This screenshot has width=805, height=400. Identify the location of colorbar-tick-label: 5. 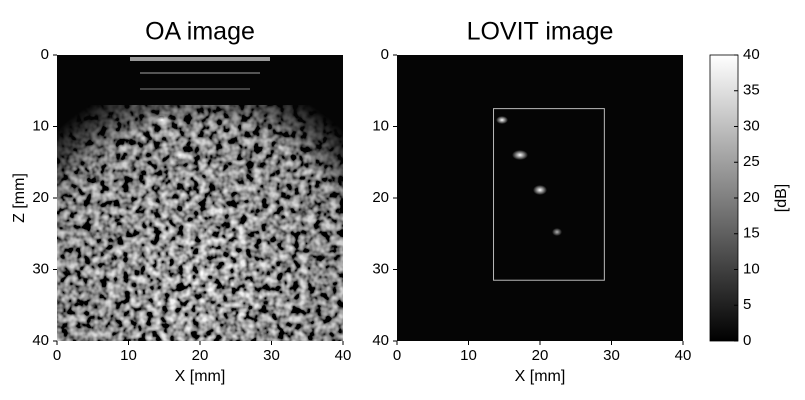
(747, 304).